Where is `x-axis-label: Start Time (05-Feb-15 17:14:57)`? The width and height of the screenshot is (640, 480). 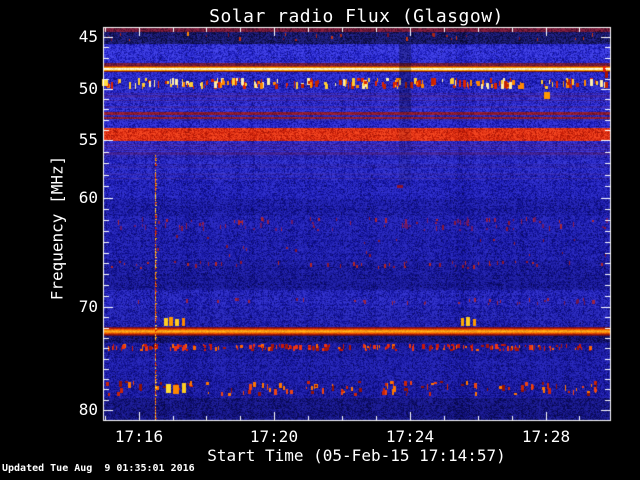 x-axis-label: Start Time (05-Feb-15 17:14:57) is located at coordinates (356, 455).